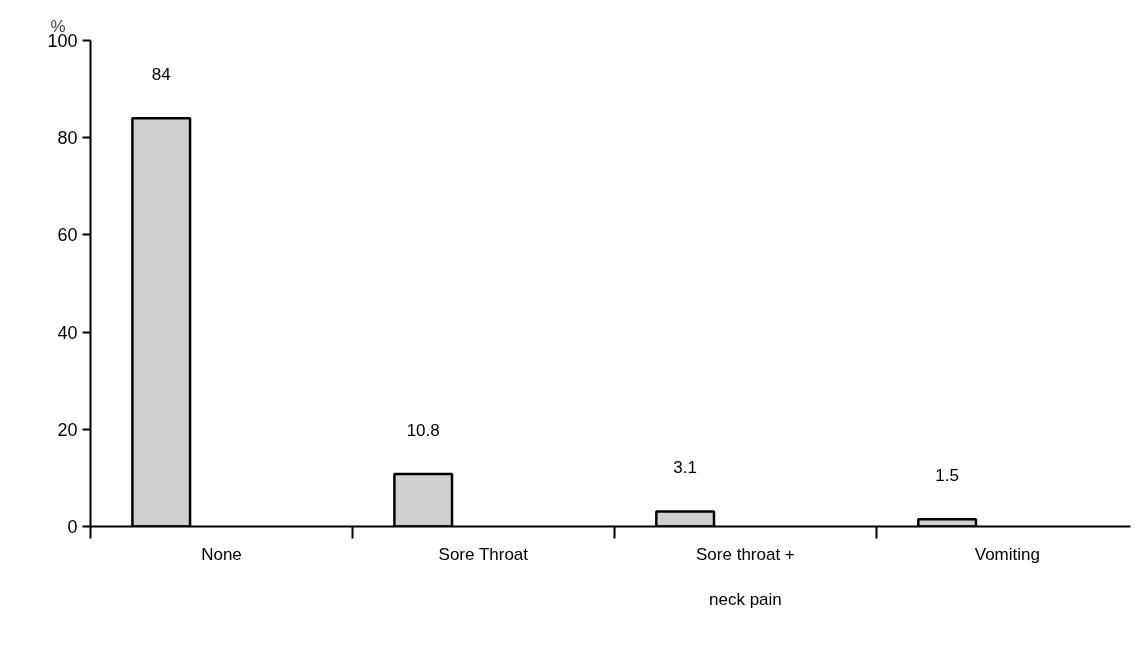 The height and width of the screenshot is (646, 1138). What do you see at coordinates (483, 554) in the screenshot?
I see `x-tick-label: Sore Throat` at bounding box center [483, 554].